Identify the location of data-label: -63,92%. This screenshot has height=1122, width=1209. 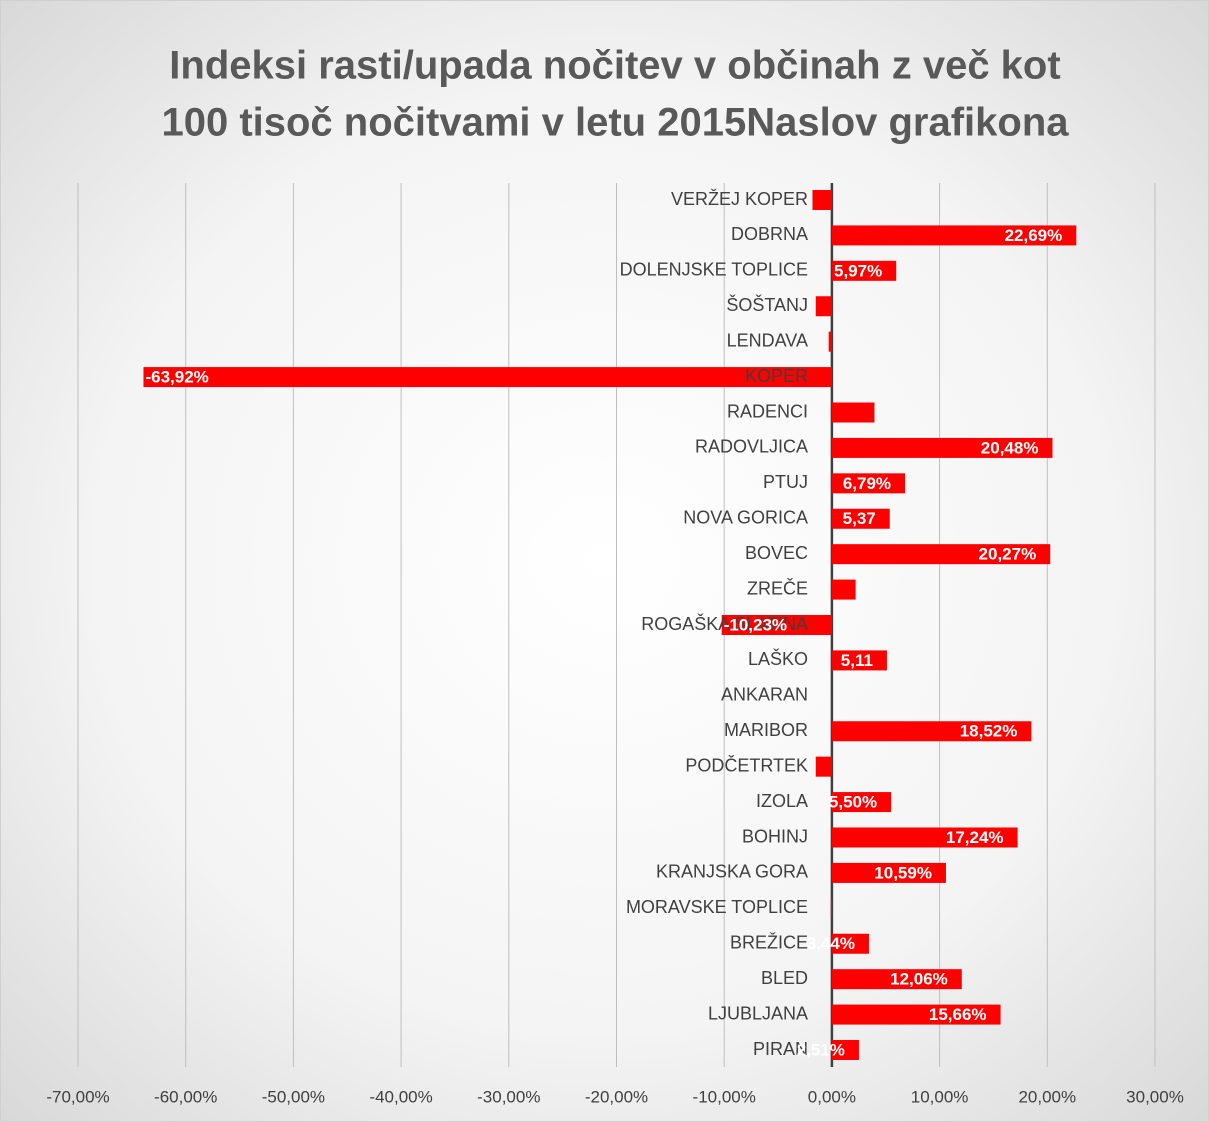
(176, 377).